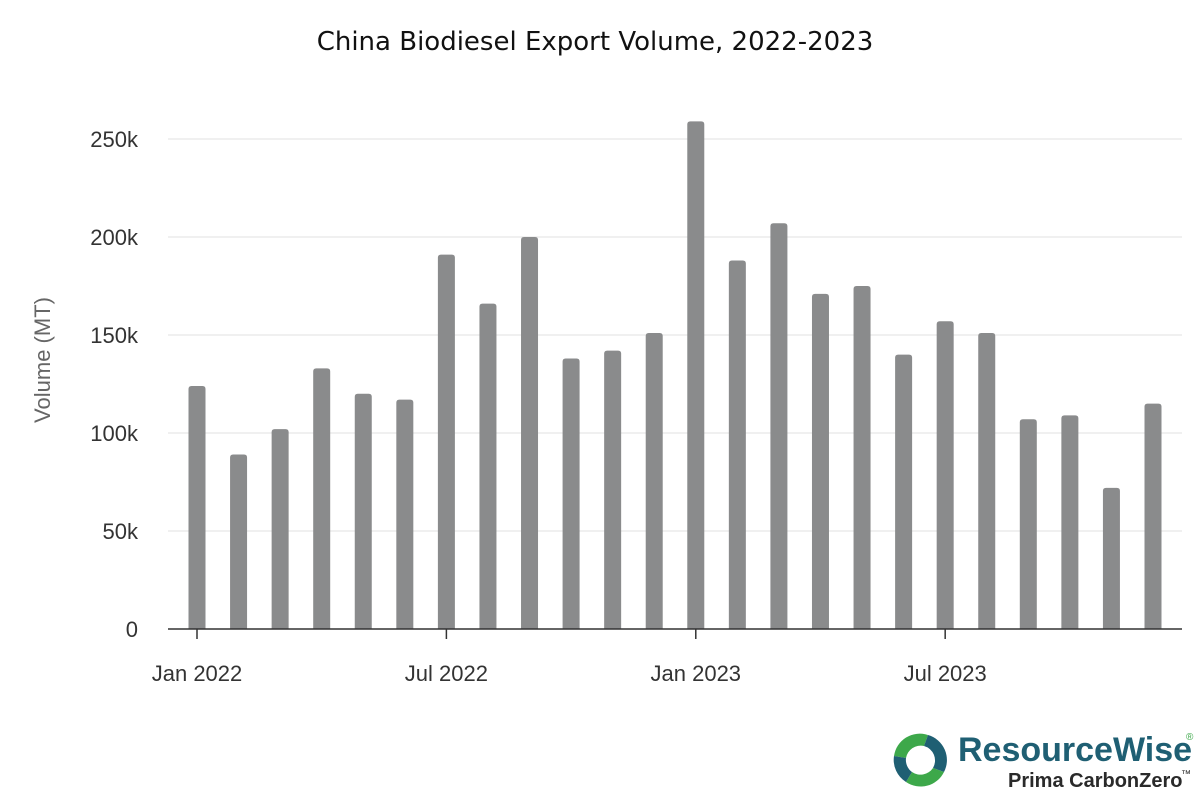  Describe the element at coordinates (920, 760) in the screenshot. I see `logo-emblem-icon` at that location.